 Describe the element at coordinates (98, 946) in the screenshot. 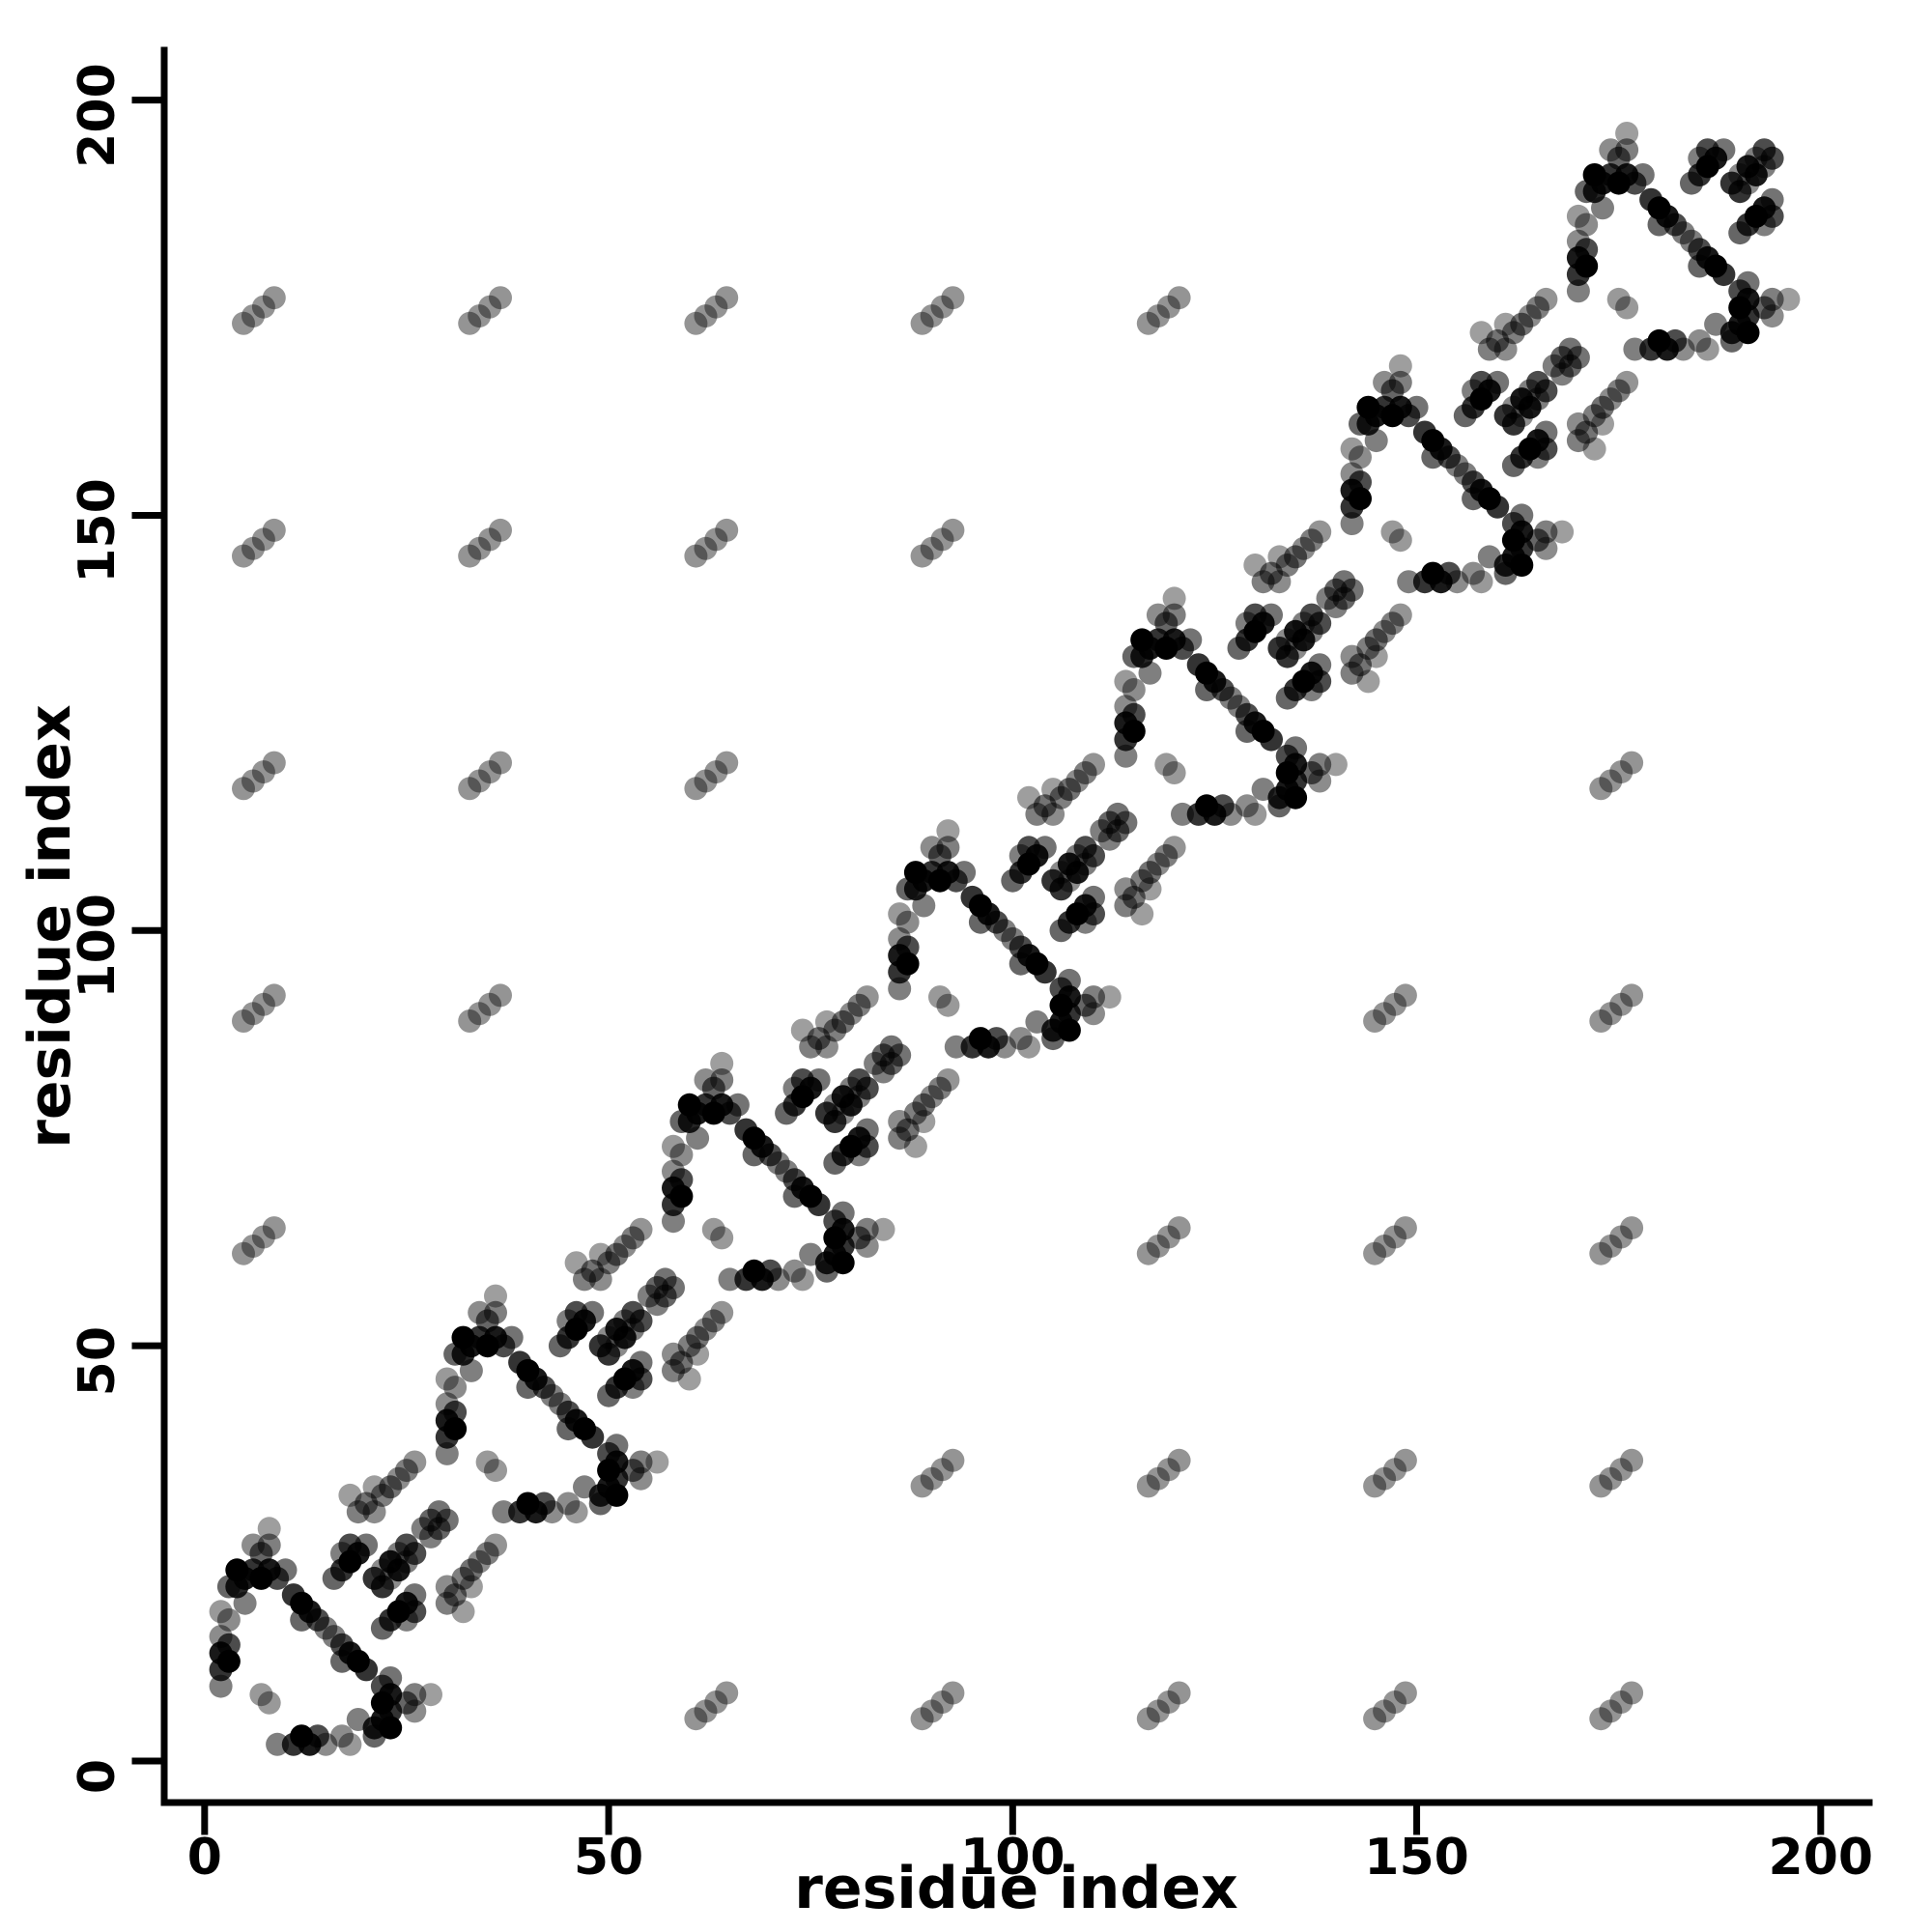

I see `y-tick-label: 100` at that location.